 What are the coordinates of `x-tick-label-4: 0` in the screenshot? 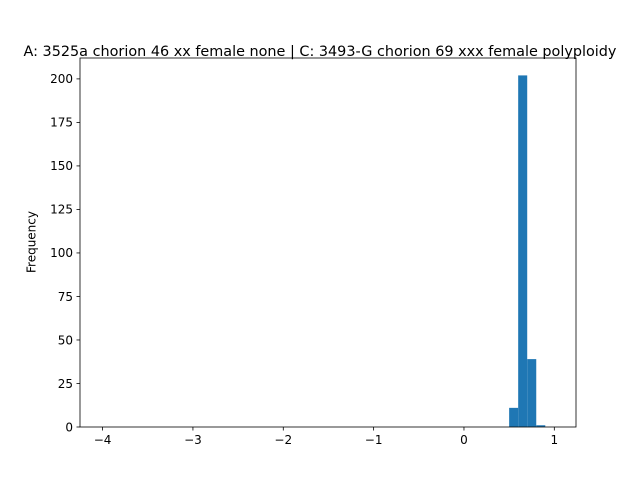 It's located at (464, 440).